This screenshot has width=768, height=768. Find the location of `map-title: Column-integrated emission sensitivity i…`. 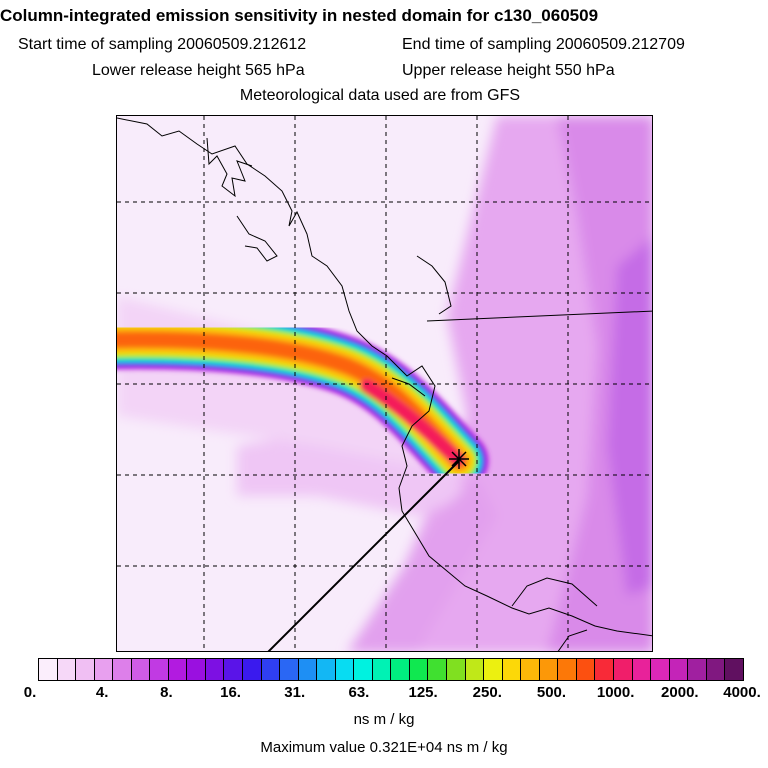

map-title: Column-integrated emission sensitivity i… is located at coordinates (299, 15).